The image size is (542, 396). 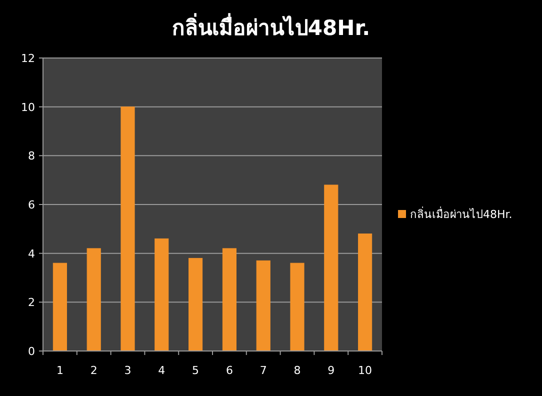 What do you see at coordinates (331, 370) in the screenshot?
I see `x-tick-label: 9` at bounding box center [331, 370].